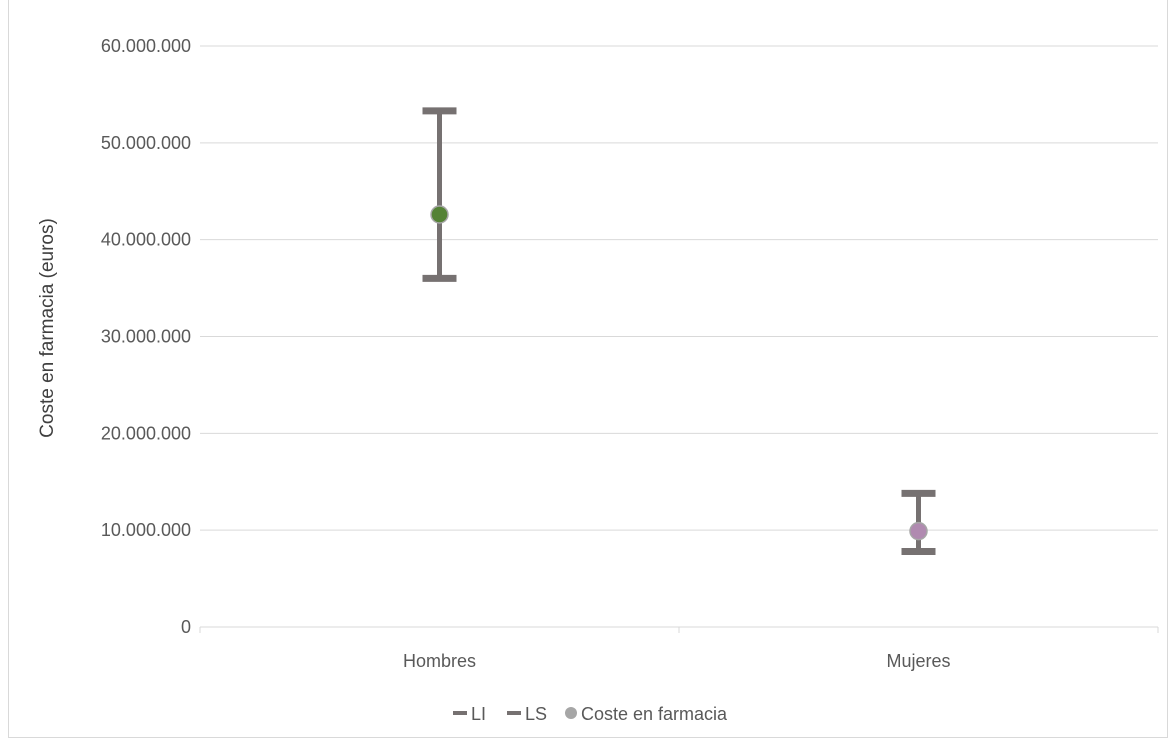  Describe the element at coordinates (918, 661) in the screenshot. I see `x-tick-label: Mujeres` at that location.